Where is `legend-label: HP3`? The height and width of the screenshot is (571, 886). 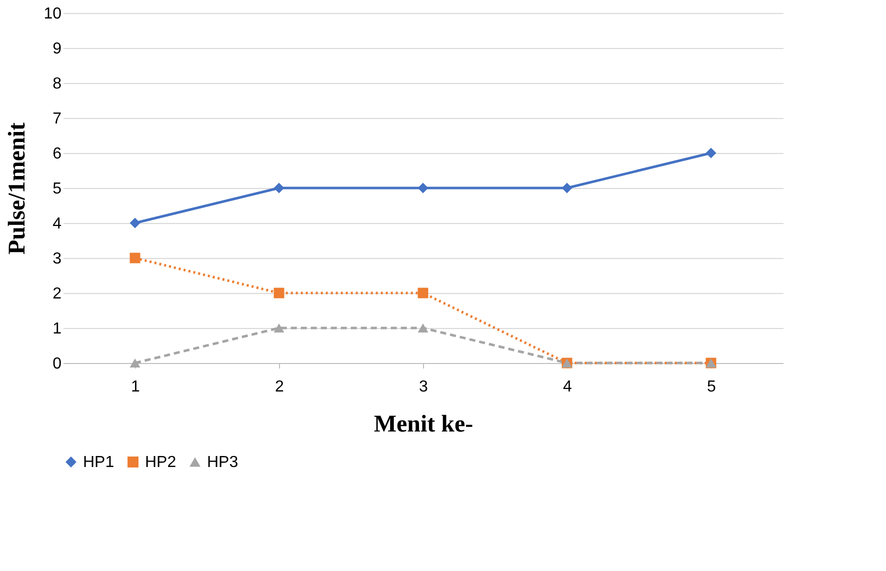
legend-label: HP3 is located at coordinates (222, 462).